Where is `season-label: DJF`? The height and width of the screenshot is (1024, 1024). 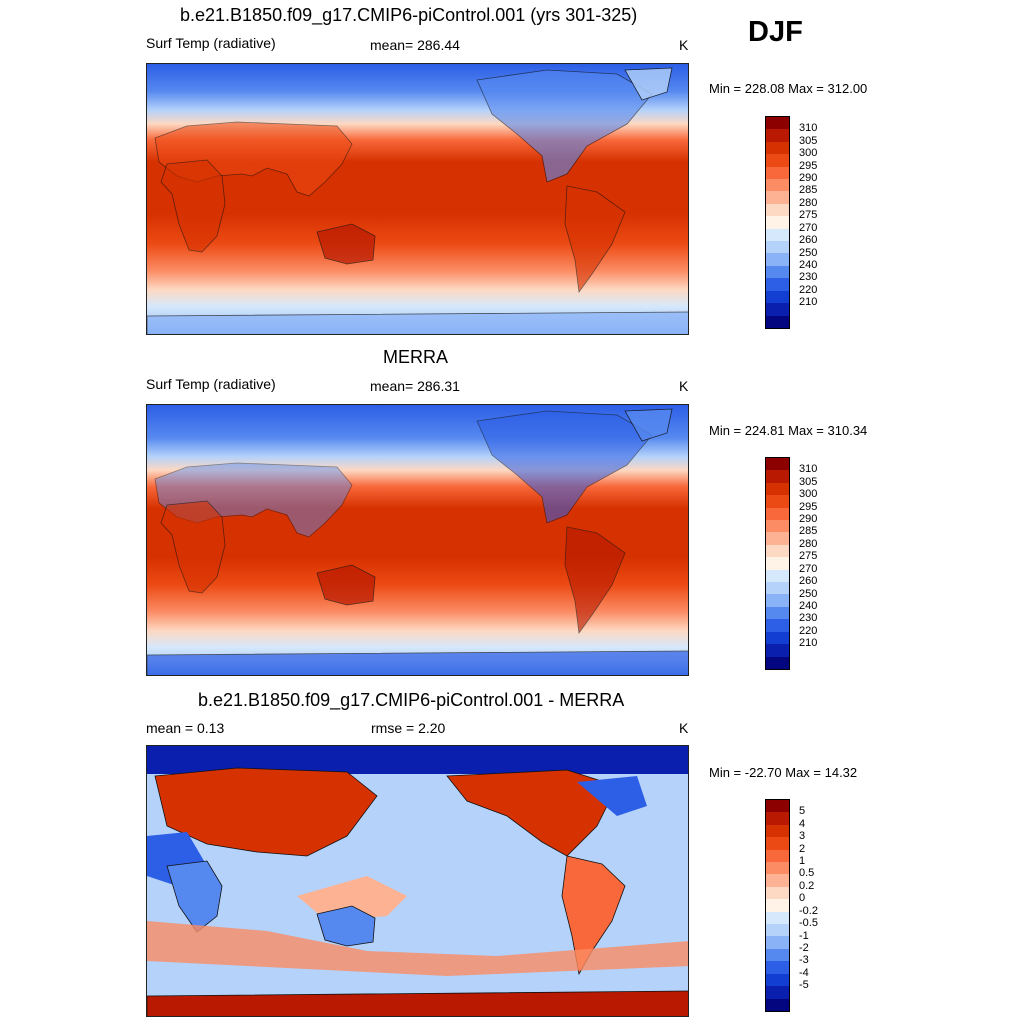 season-label: DJF is located at coordinates (775, 32).